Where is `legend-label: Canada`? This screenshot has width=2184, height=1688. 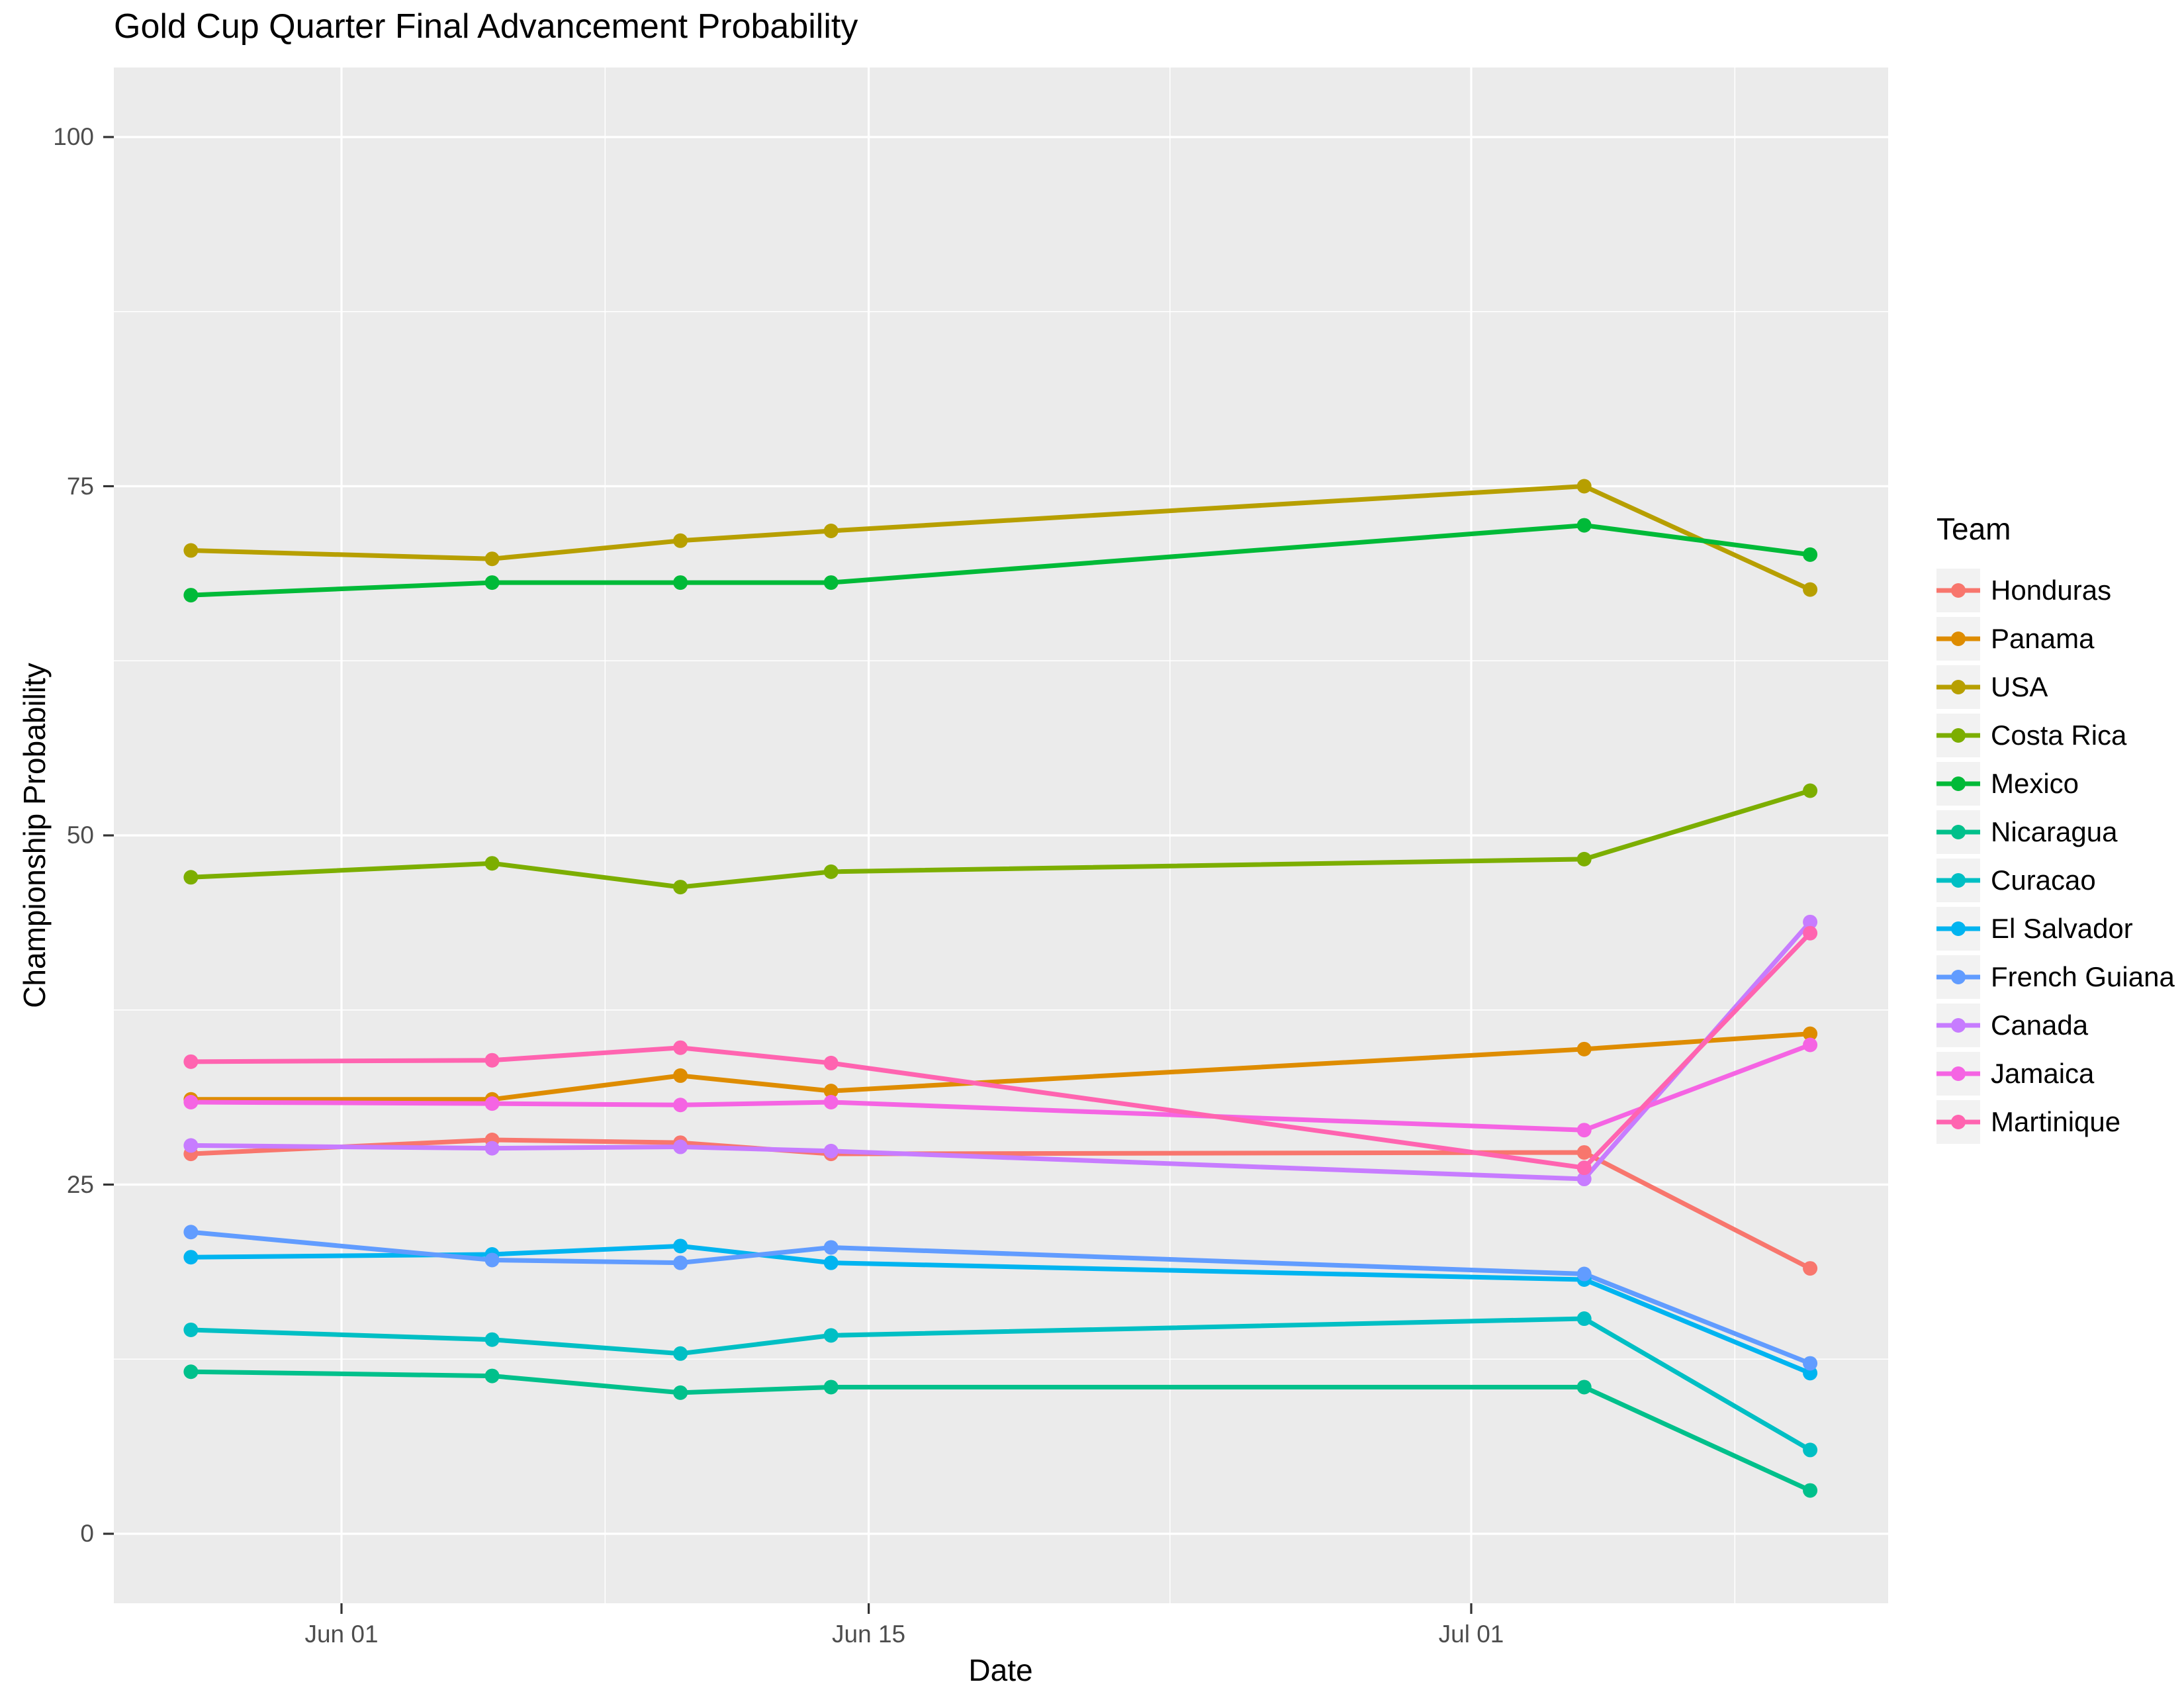 legend-label: Canada is located at coordinates (2040, 1025).